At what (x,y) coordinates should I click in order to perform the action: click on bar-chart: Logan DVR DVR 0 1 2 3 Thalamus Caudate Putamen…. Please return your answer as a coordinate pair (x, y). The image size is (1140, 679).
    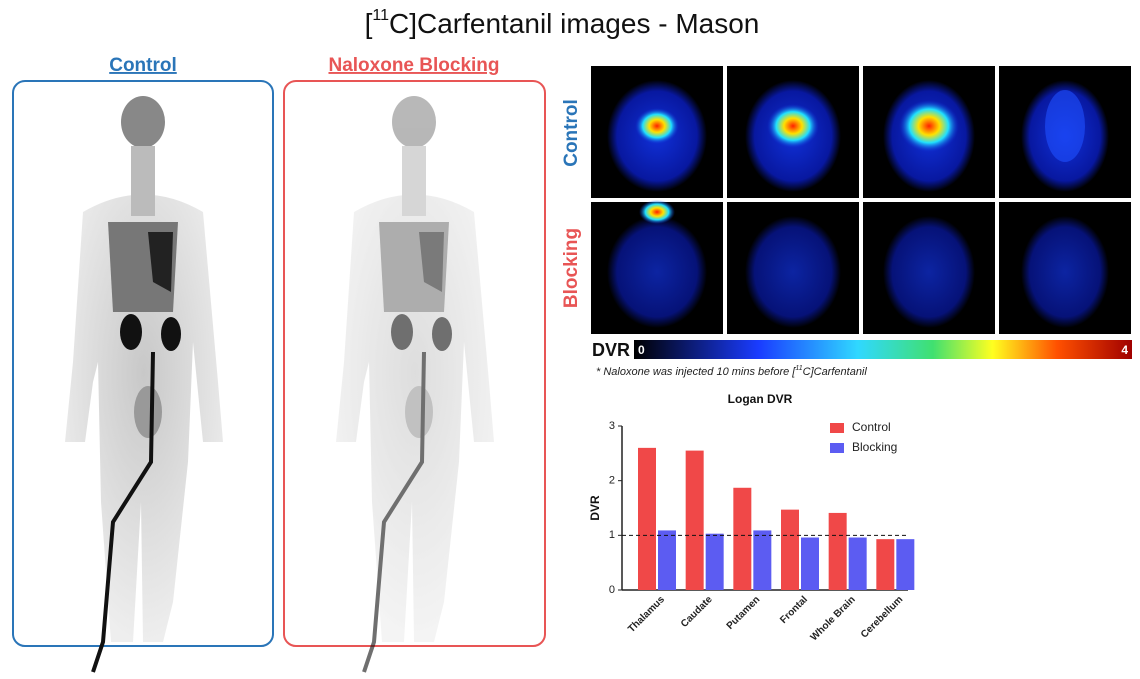
    Looking at the image, I should click on (751, 517).